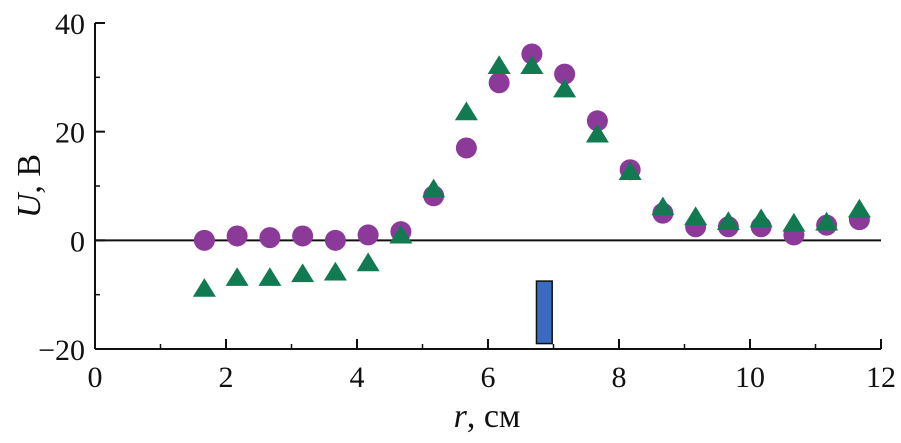  I want to click on y-tick-label: 40, so click(70, 24).